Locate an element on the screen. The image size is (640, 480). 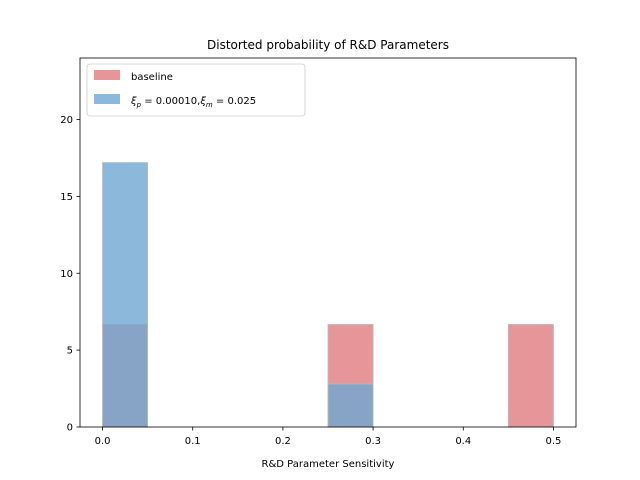
legend-swatch-baseline is located at coordinates (107, 75).